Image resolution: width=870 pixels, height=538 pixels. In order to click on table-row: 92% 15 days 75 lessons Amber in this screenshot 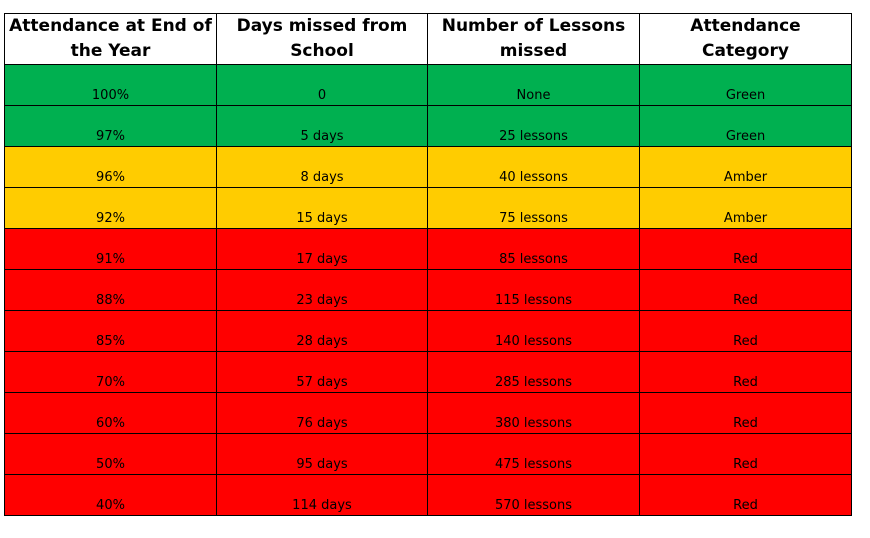, I will do `click(428, 208)`.